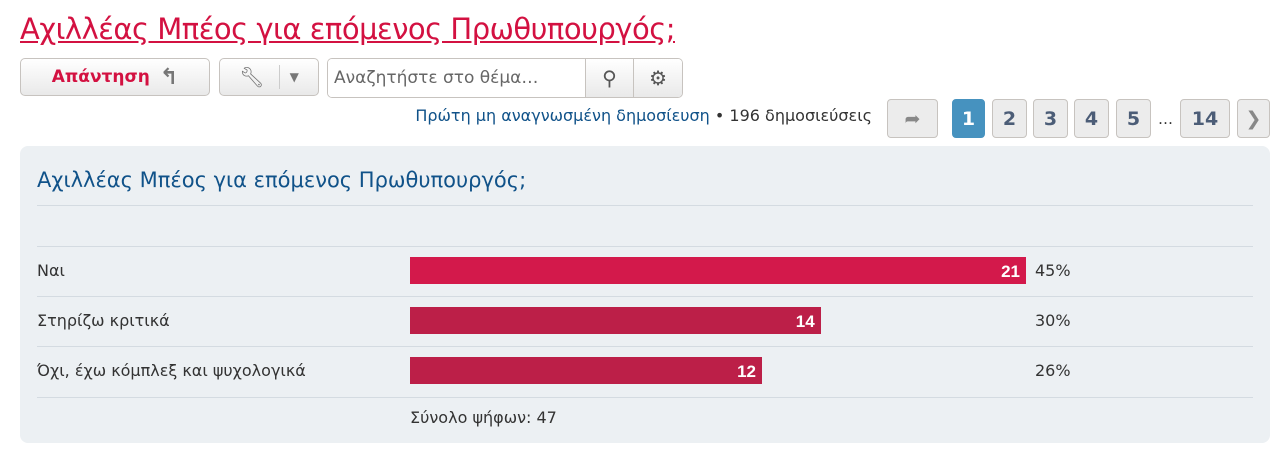  I want to click on poll-option-label: Ναι, so click(51, 270).